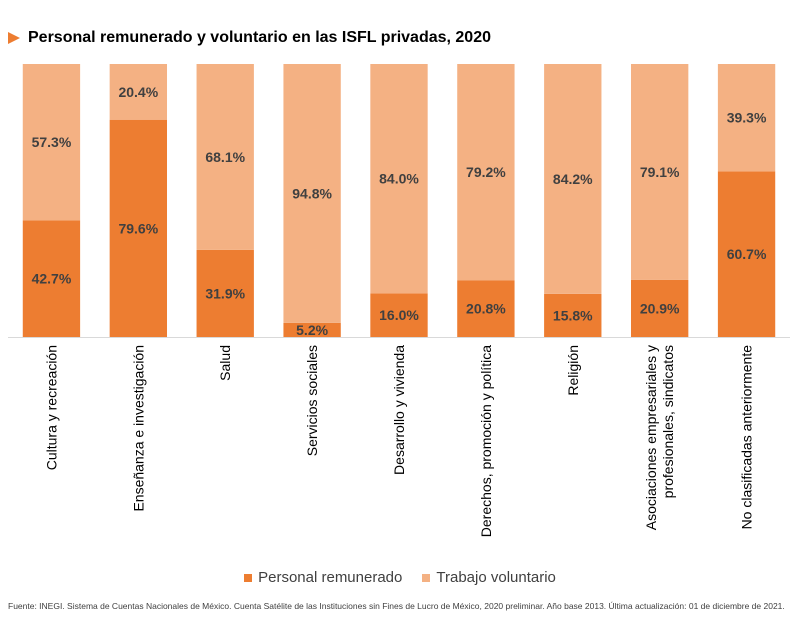  I want to click on data-label-volunteer: 68.1%, so click(225, 157).